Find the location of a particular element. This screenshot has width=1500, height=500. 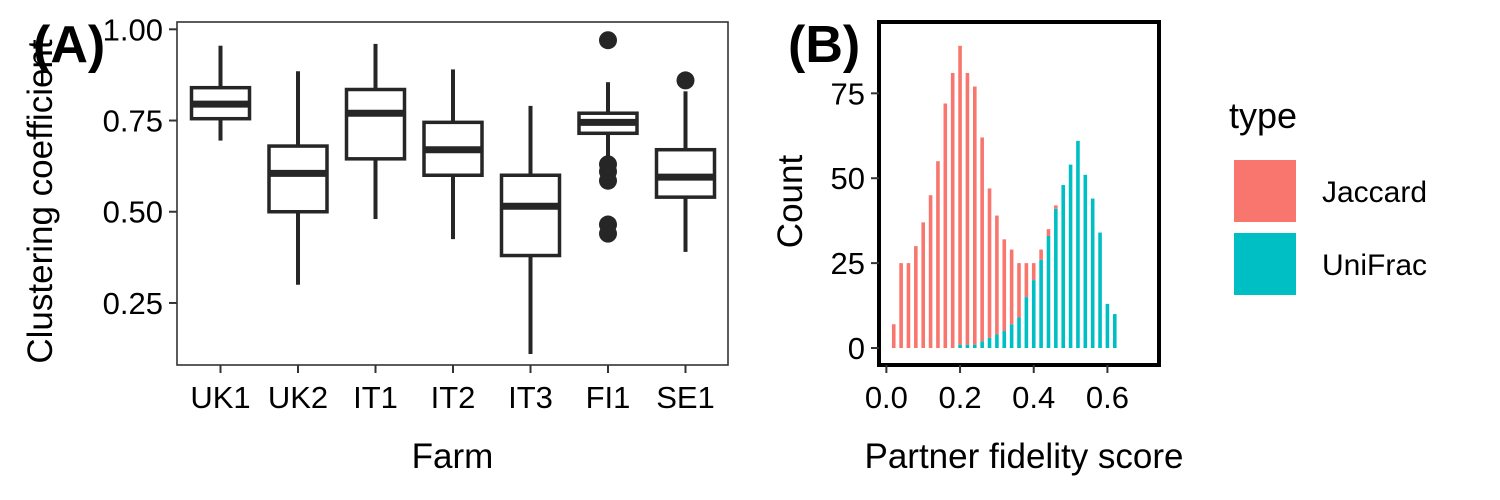

y-tick-label: 0.25 is located at coordinates (133, 303).